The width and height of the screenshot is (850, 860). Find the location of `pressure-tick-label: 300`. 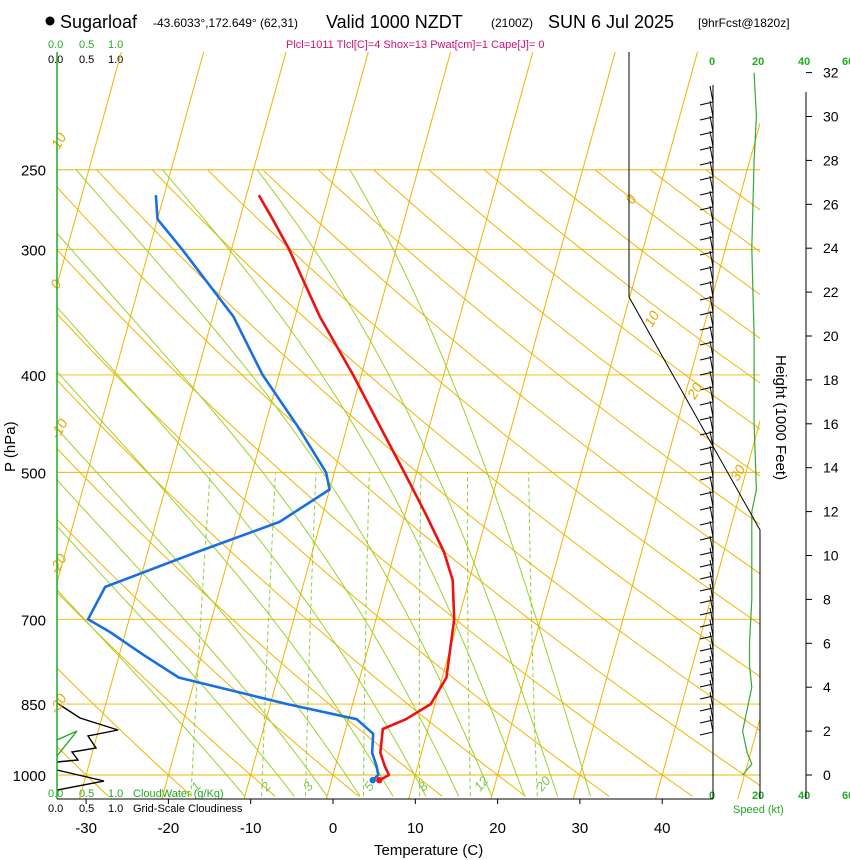

pressure-tick-label: 300 is located at coordinates (33, 250).